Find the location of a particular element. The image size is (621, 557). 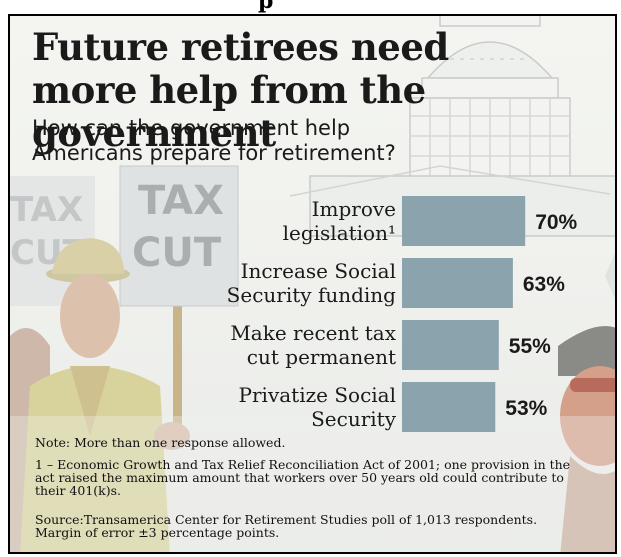

right-person is located at coordinates (586, 439).